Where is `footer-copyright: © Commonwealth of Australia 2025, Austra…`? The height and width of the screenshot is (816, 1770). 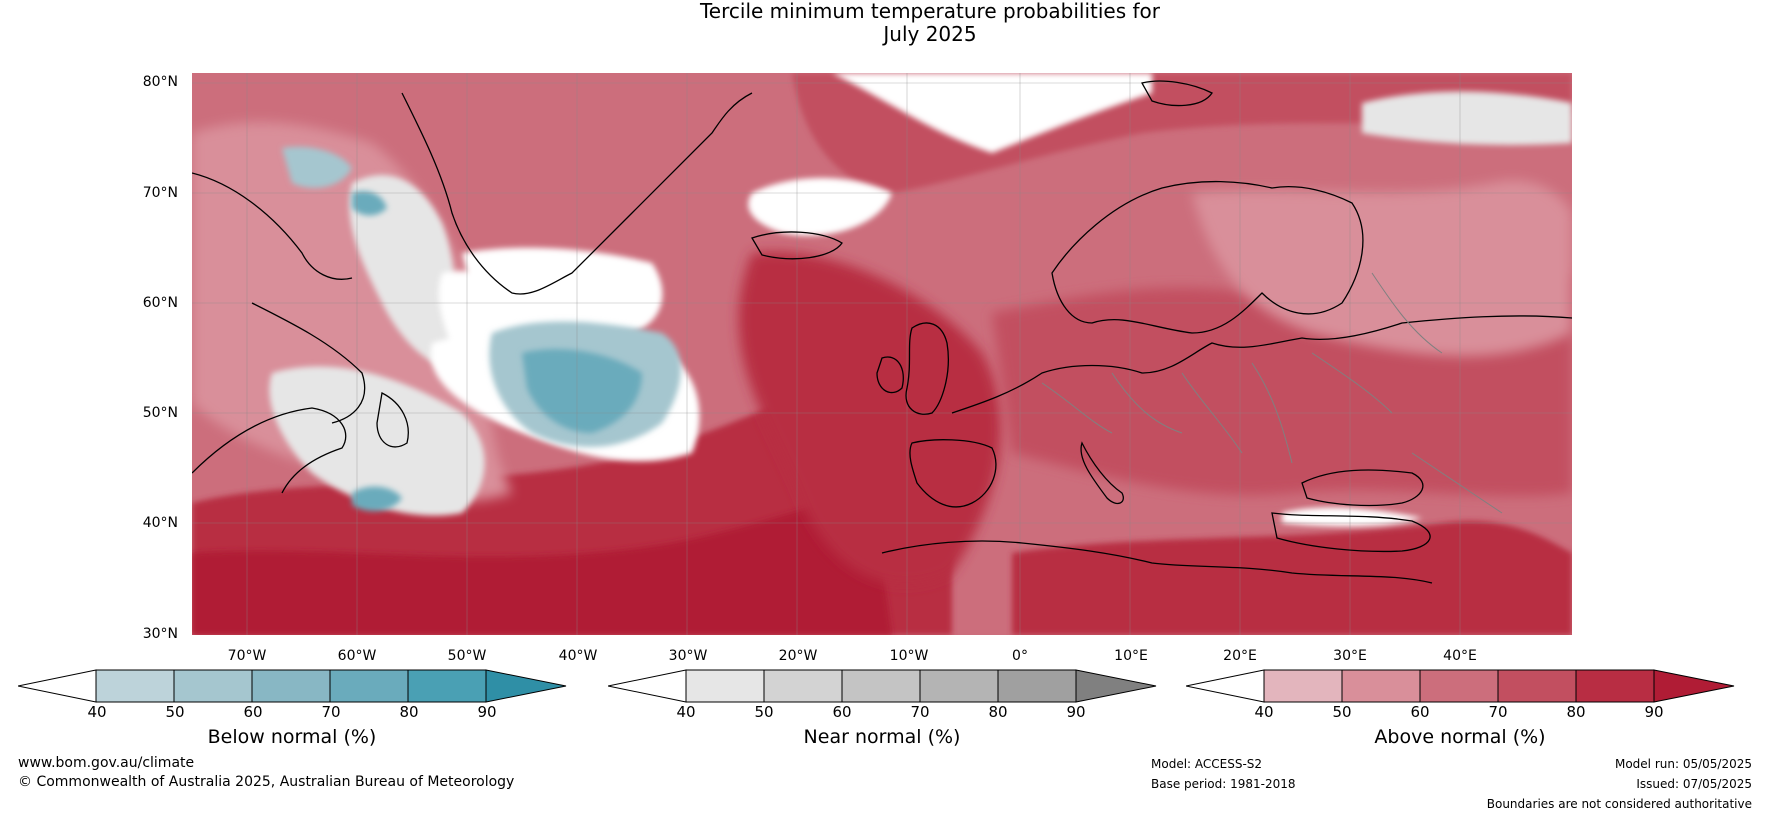
footer-copyright: © Commonwealth of Australia 2025, Austra… is located at coordinates (266, 782).